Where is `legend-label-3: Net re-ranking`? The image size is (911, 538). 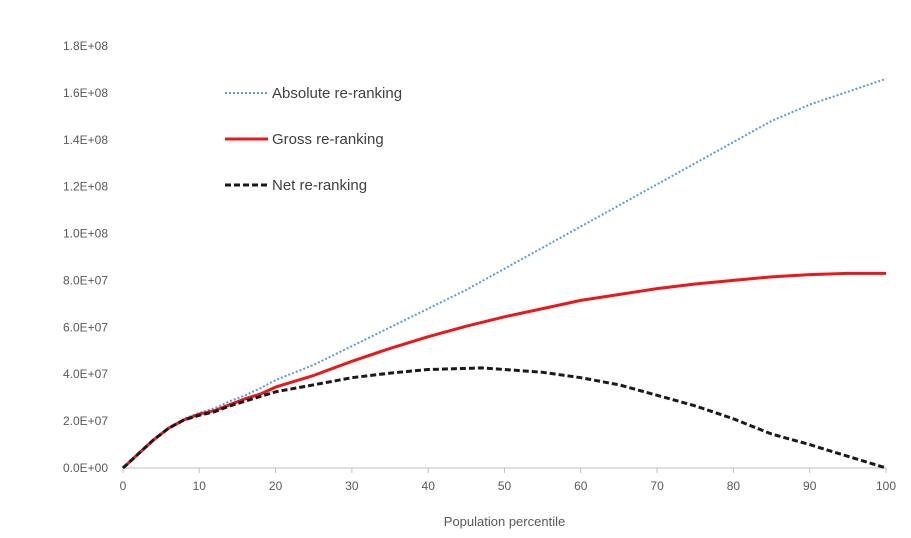 legend-label-3: Net re-ranking is located at coordinates (319, 185).